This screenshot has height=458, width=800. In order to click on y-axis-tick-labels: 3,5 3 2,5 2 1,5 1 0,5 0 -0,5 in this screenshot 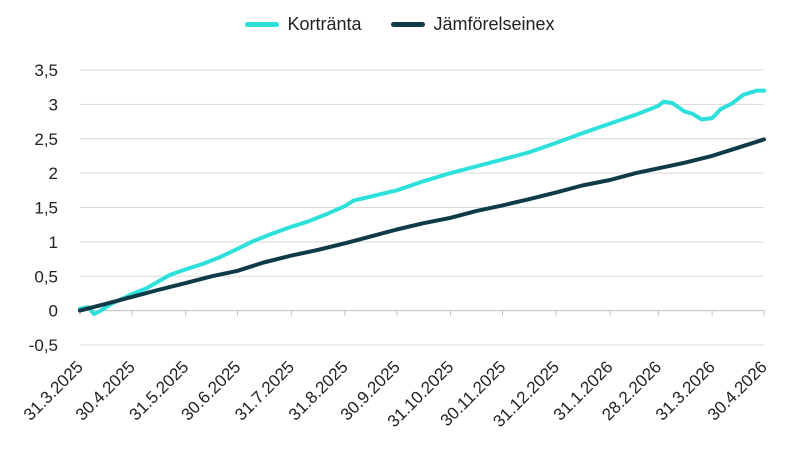, I will do `click(43, 208)`.